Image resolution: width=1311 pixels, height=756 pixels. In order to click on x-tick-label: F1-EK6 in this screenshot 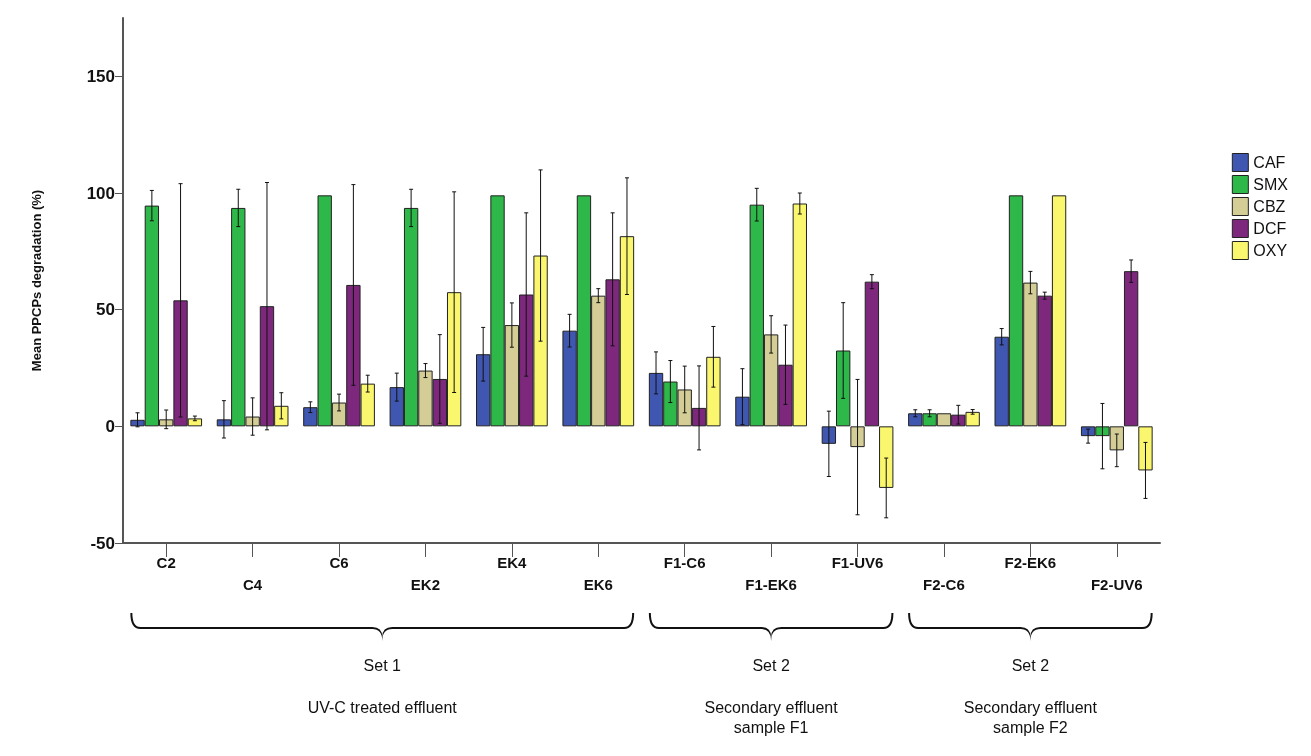, I will do `click(771, 584)`.